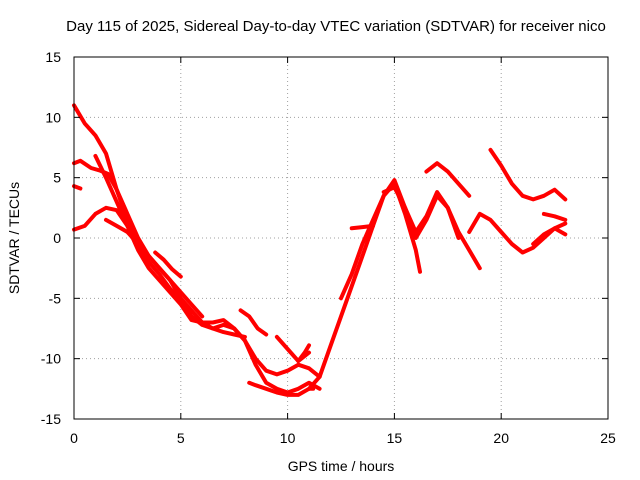  I want to click on x-tick-label: 5, so click(181, 438).